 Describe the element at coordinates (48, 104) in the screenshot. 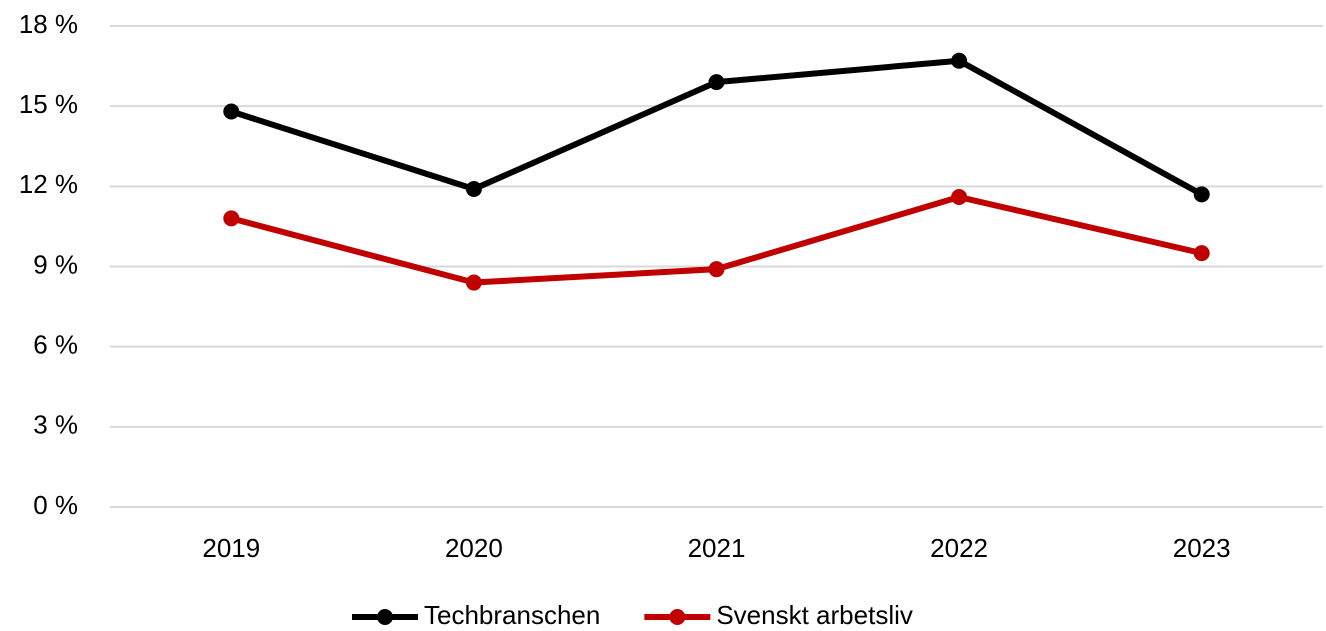

I see `y-tick-label: 15 %` at that location.